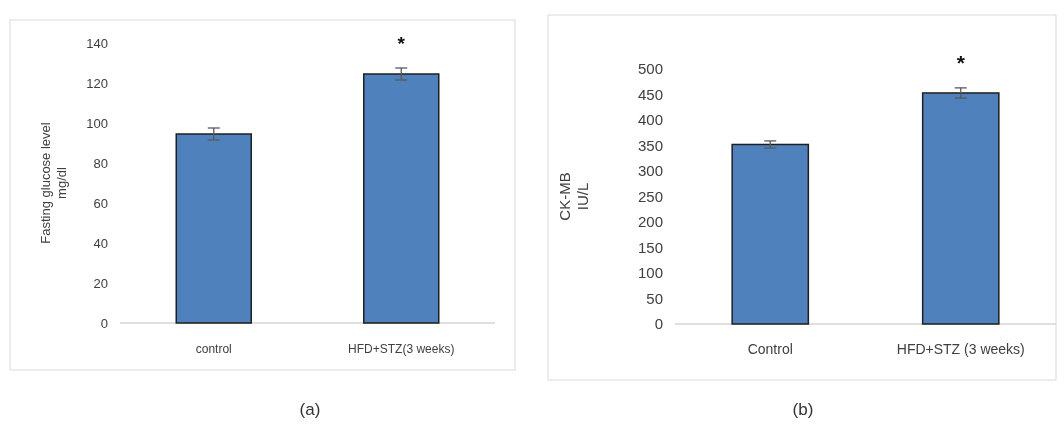 Image resolution: width=1064 pixels, height=426 pixels. I want to click on y-tick-label: 200, so click(650, 222).